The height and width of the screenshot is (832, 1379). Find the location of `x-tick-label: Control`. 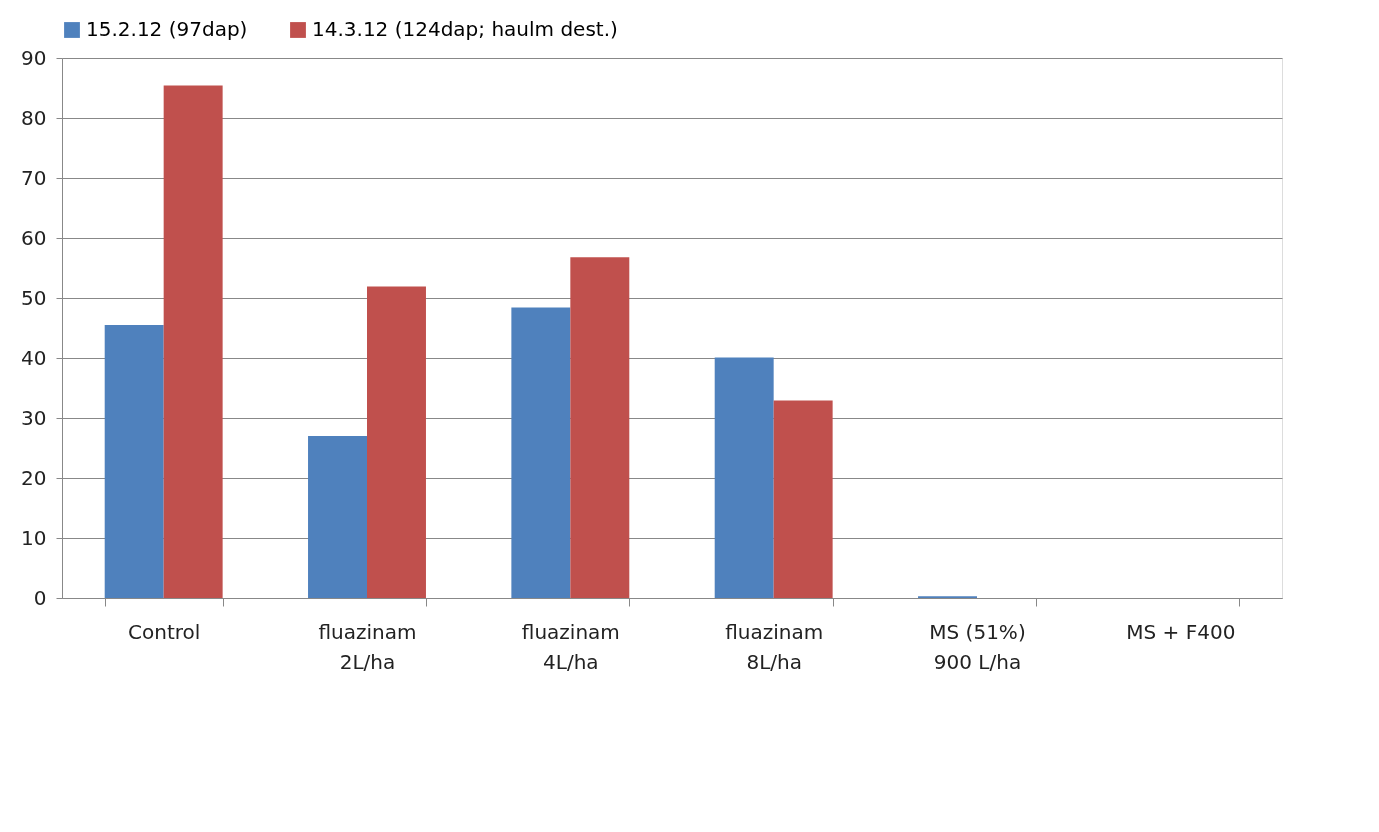

x-tick-label: Control is located at coordinates (164, 631).